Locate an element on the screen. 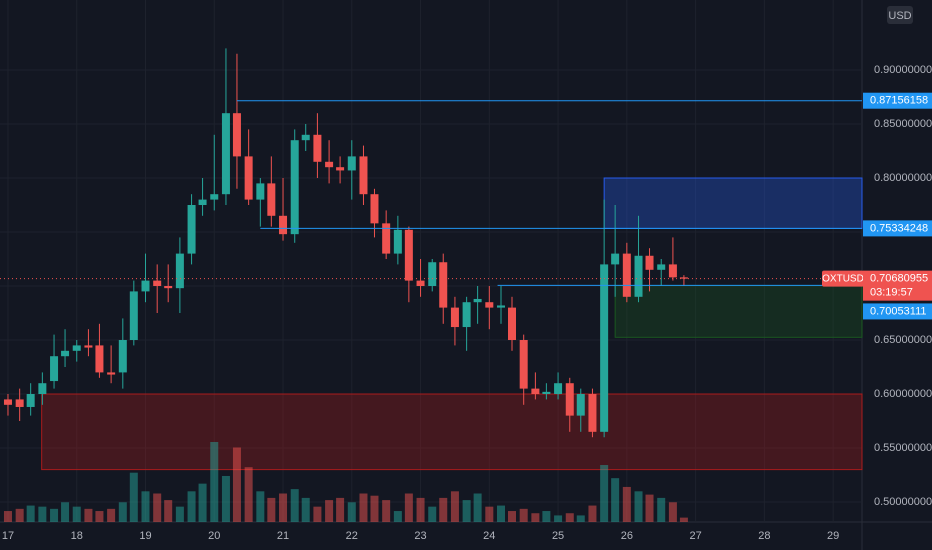 This screenshot has height=550, width=932. level-label: 0.87156158 is located at coordinates (899, 101).